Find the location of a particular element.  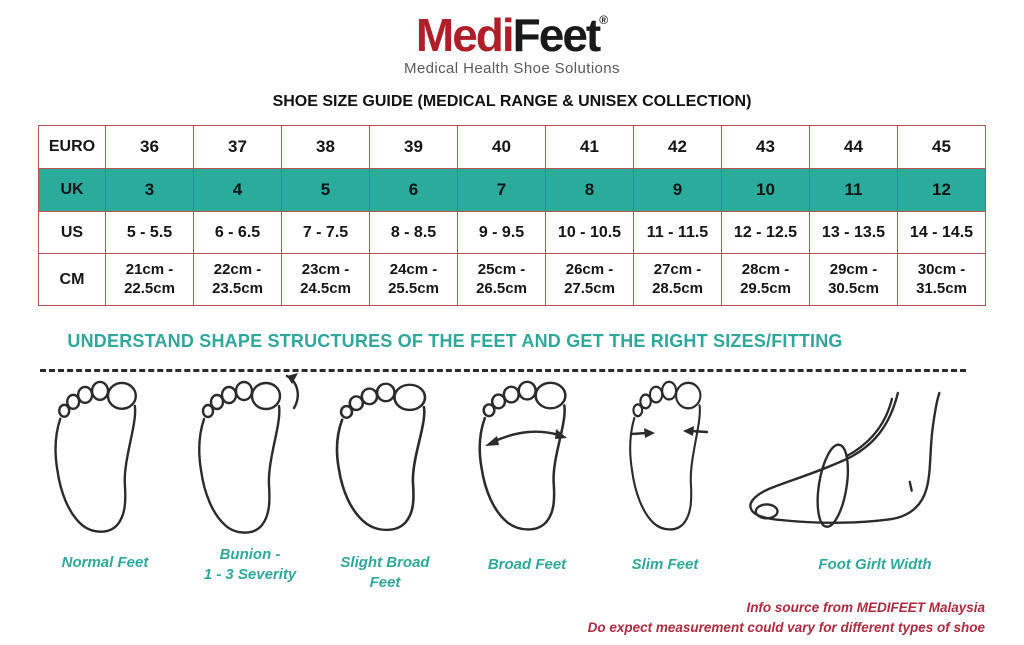

foot-type-label-normal: Normal Feet is located at coordinates (105, 562).